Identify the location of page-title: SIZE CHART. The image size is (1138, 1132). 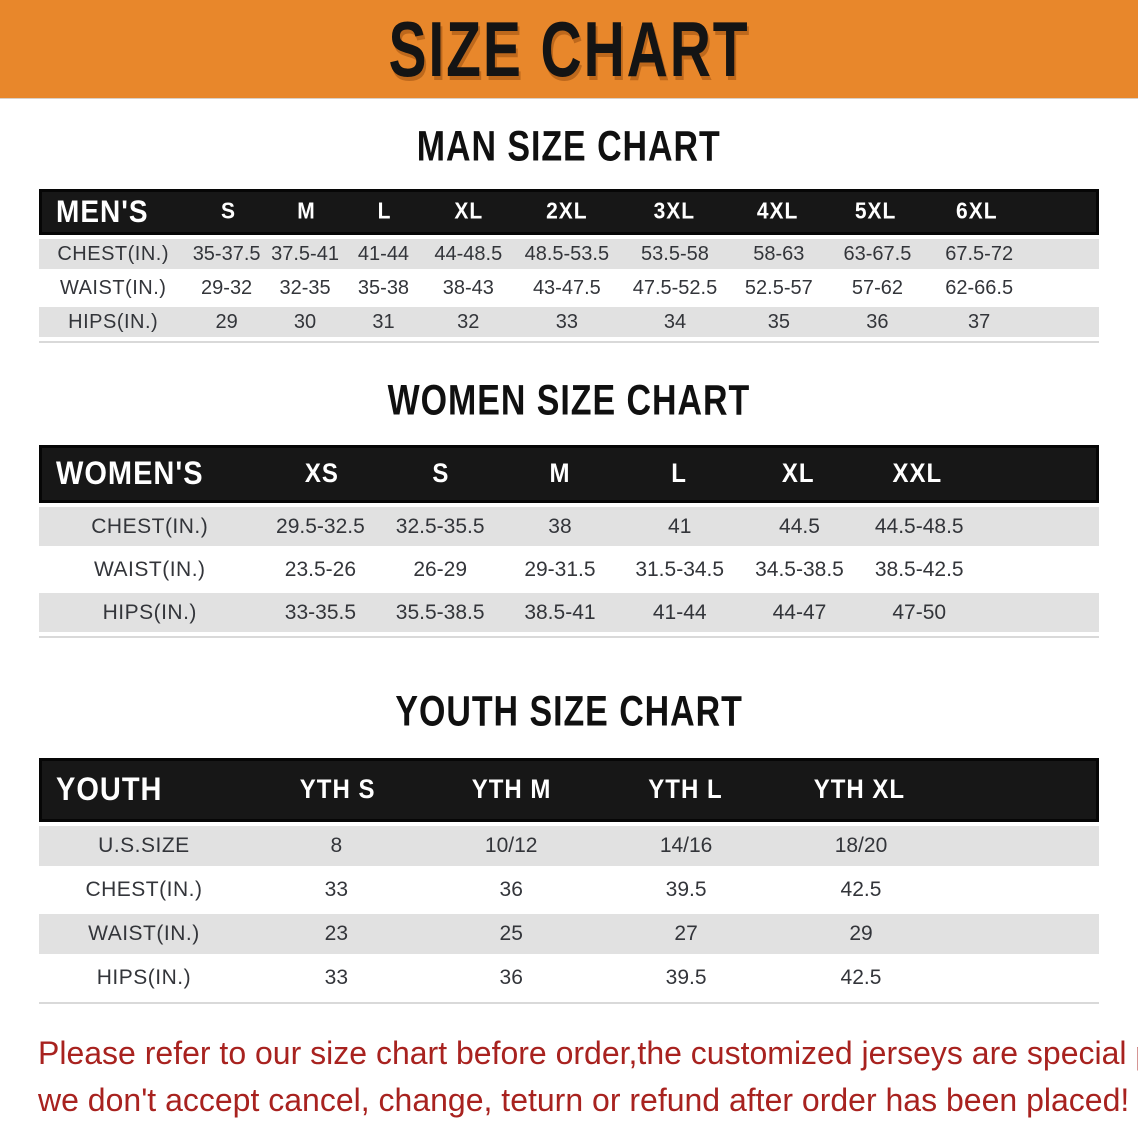
(569, 49).